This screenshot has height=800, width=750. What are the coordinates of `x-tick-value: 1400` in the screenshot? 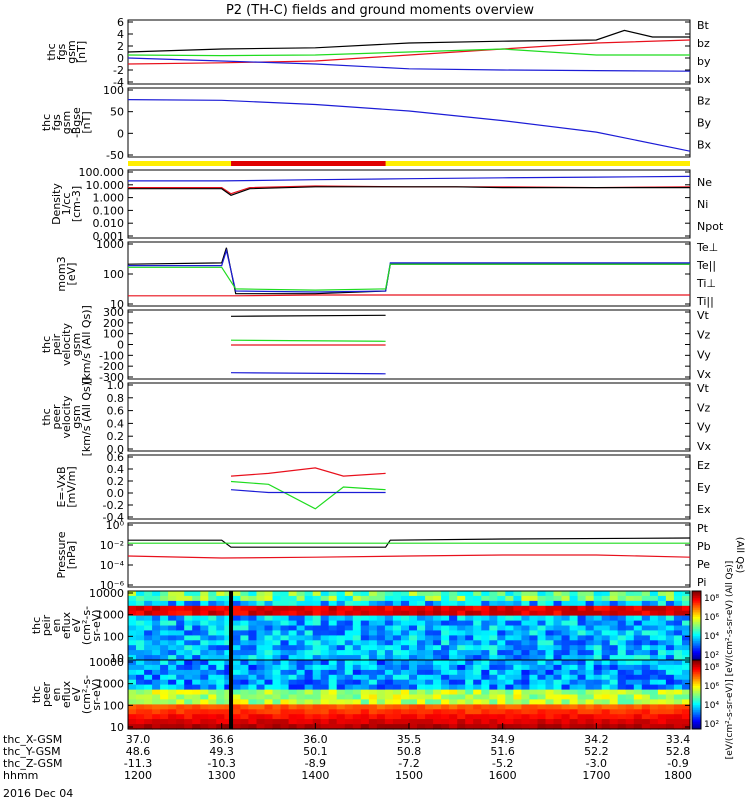 It's located at (315, 775).